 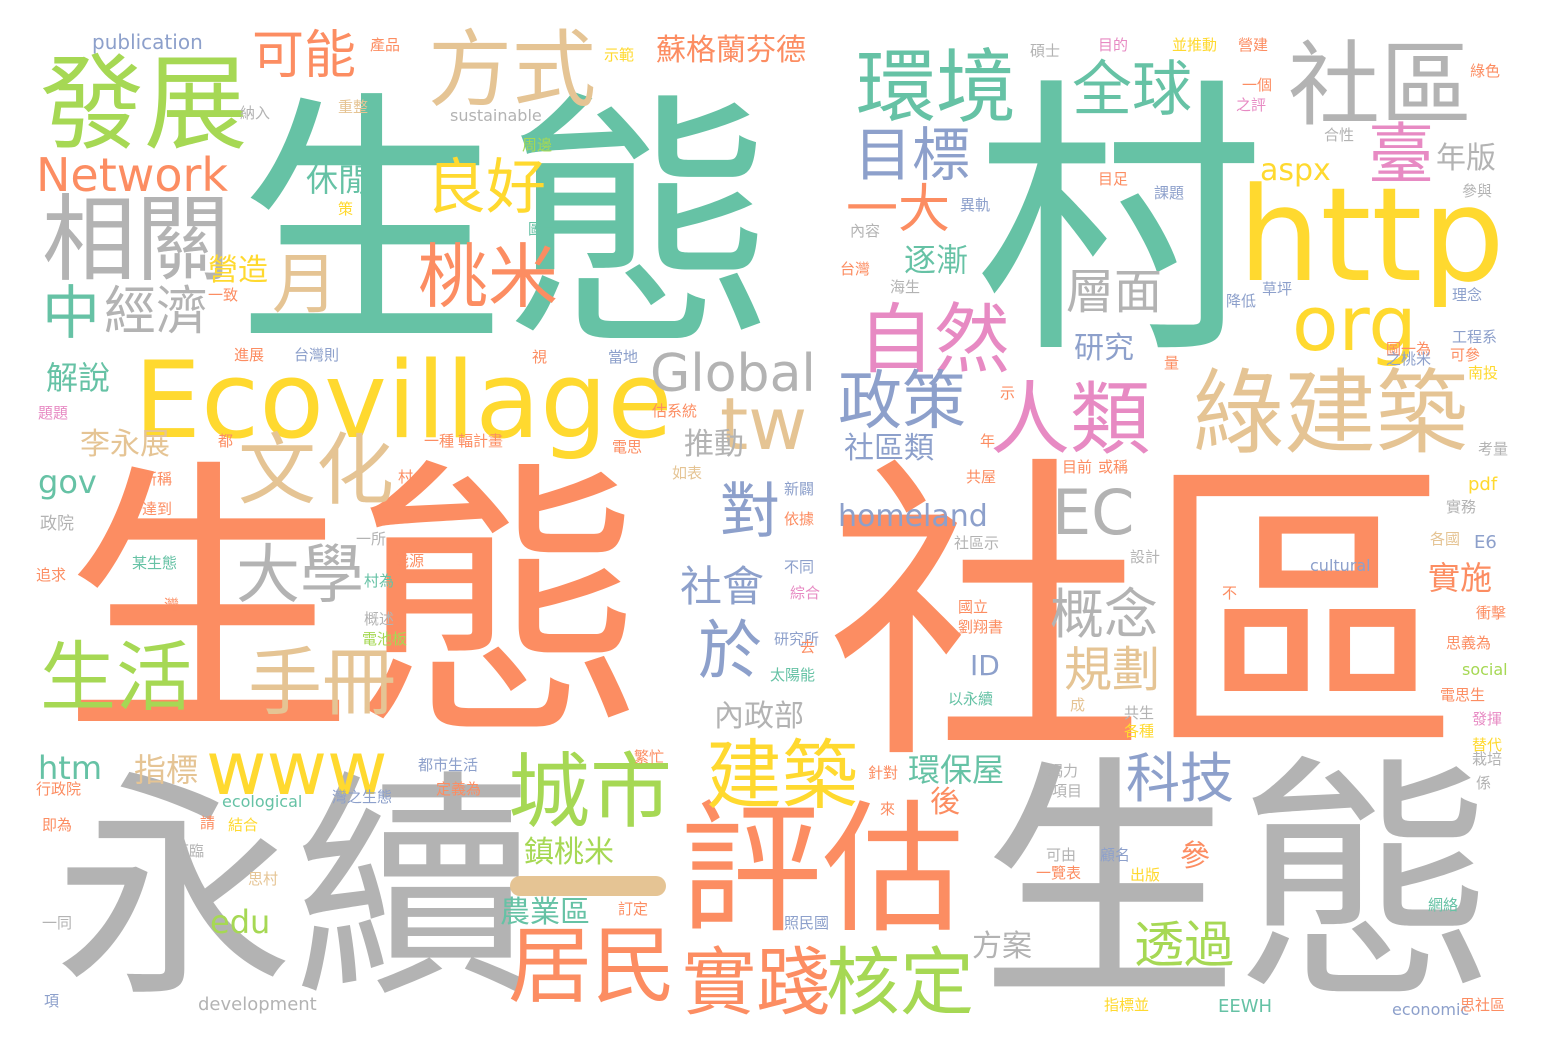 What do you see at coordinates (157, 479) in the screenshot?
I see `word: 所稱` at bounding box center [157, 479].